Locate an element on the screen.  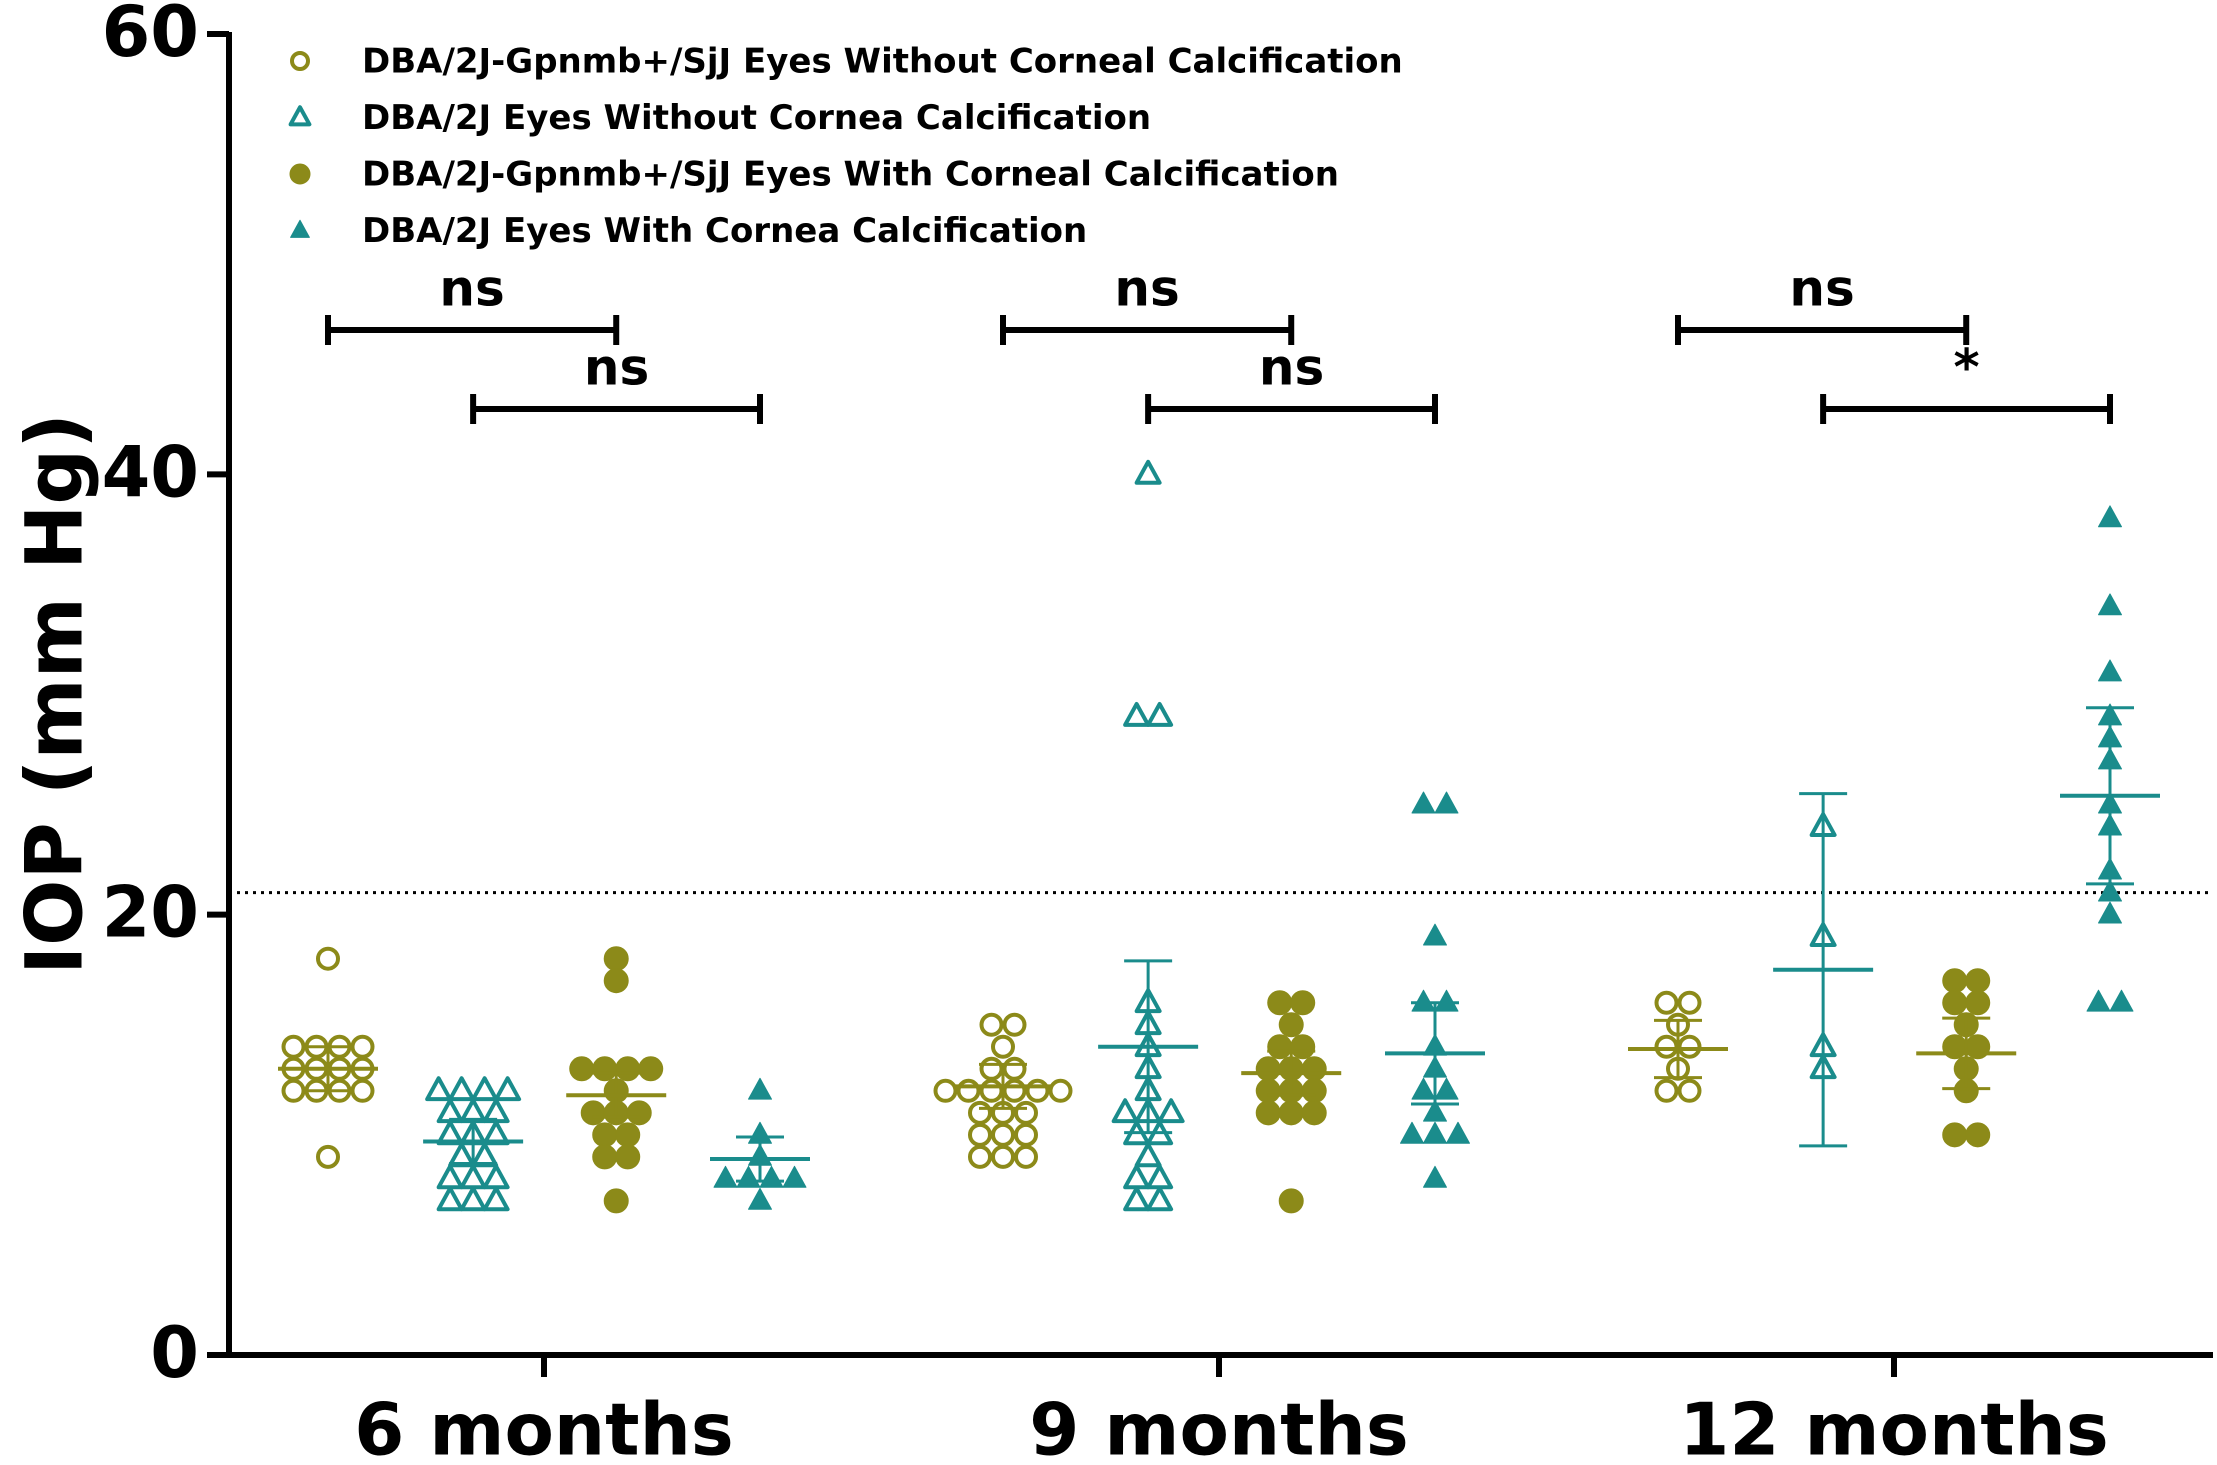
y-tick-label: 0 is located at coordinates (174, 1353).